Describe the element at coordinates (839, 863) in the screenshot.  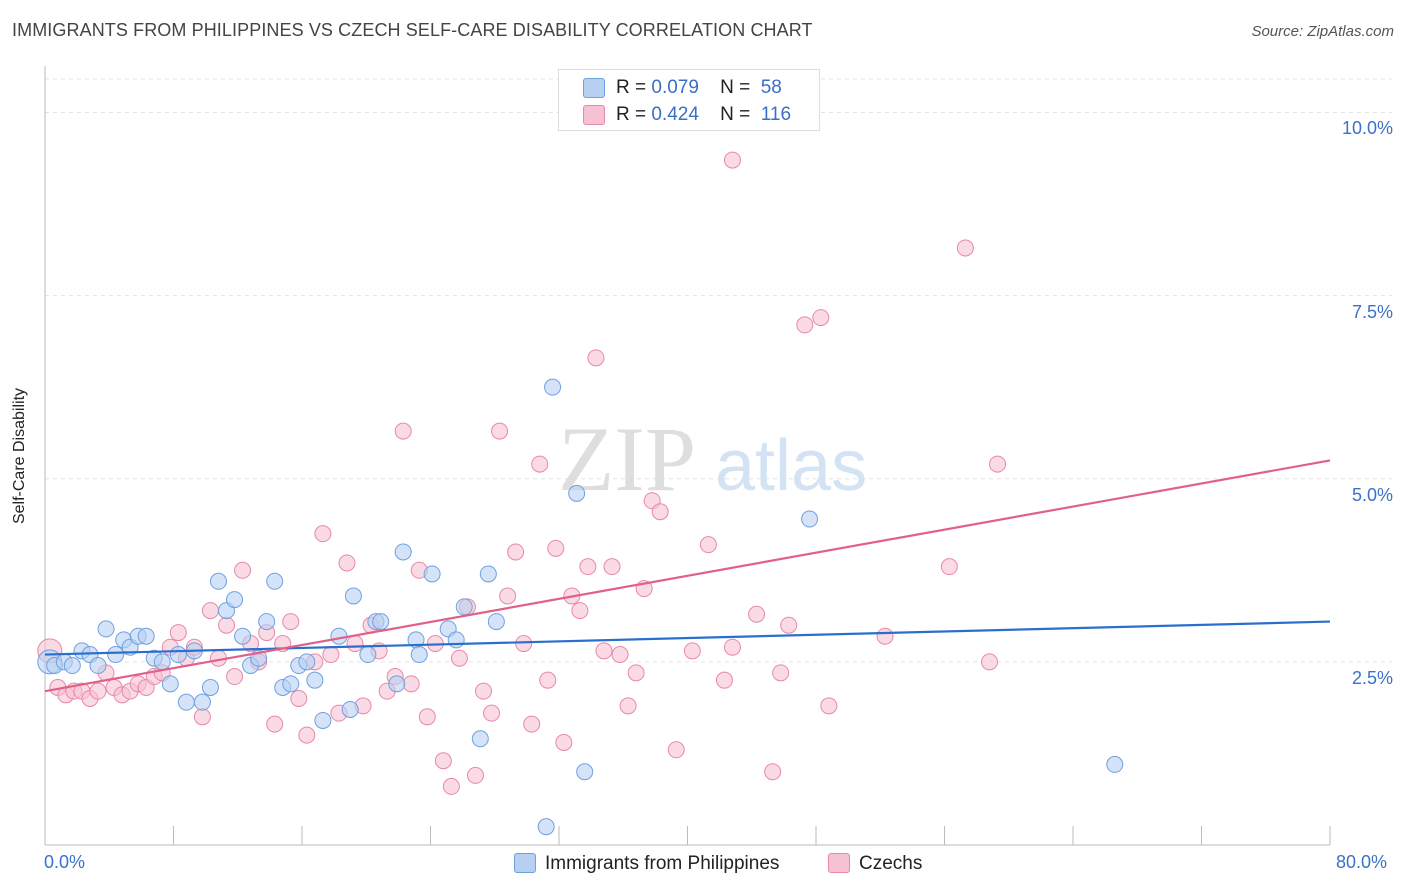
I see `bottom-legend-swatch-czechs` at that location.